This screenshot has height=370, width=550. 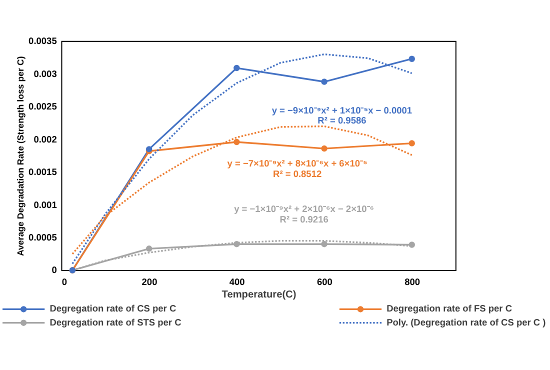 I want to click on y-tick-label: 0.003, so click(x=45, y=73).